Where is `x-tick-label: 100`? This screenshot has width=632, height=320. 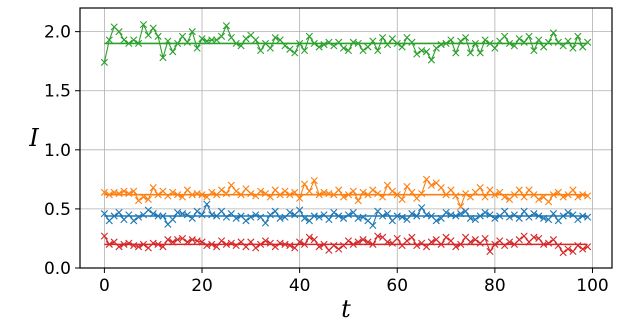 x-tick-label: 100 is located at coordinates (592, 286).